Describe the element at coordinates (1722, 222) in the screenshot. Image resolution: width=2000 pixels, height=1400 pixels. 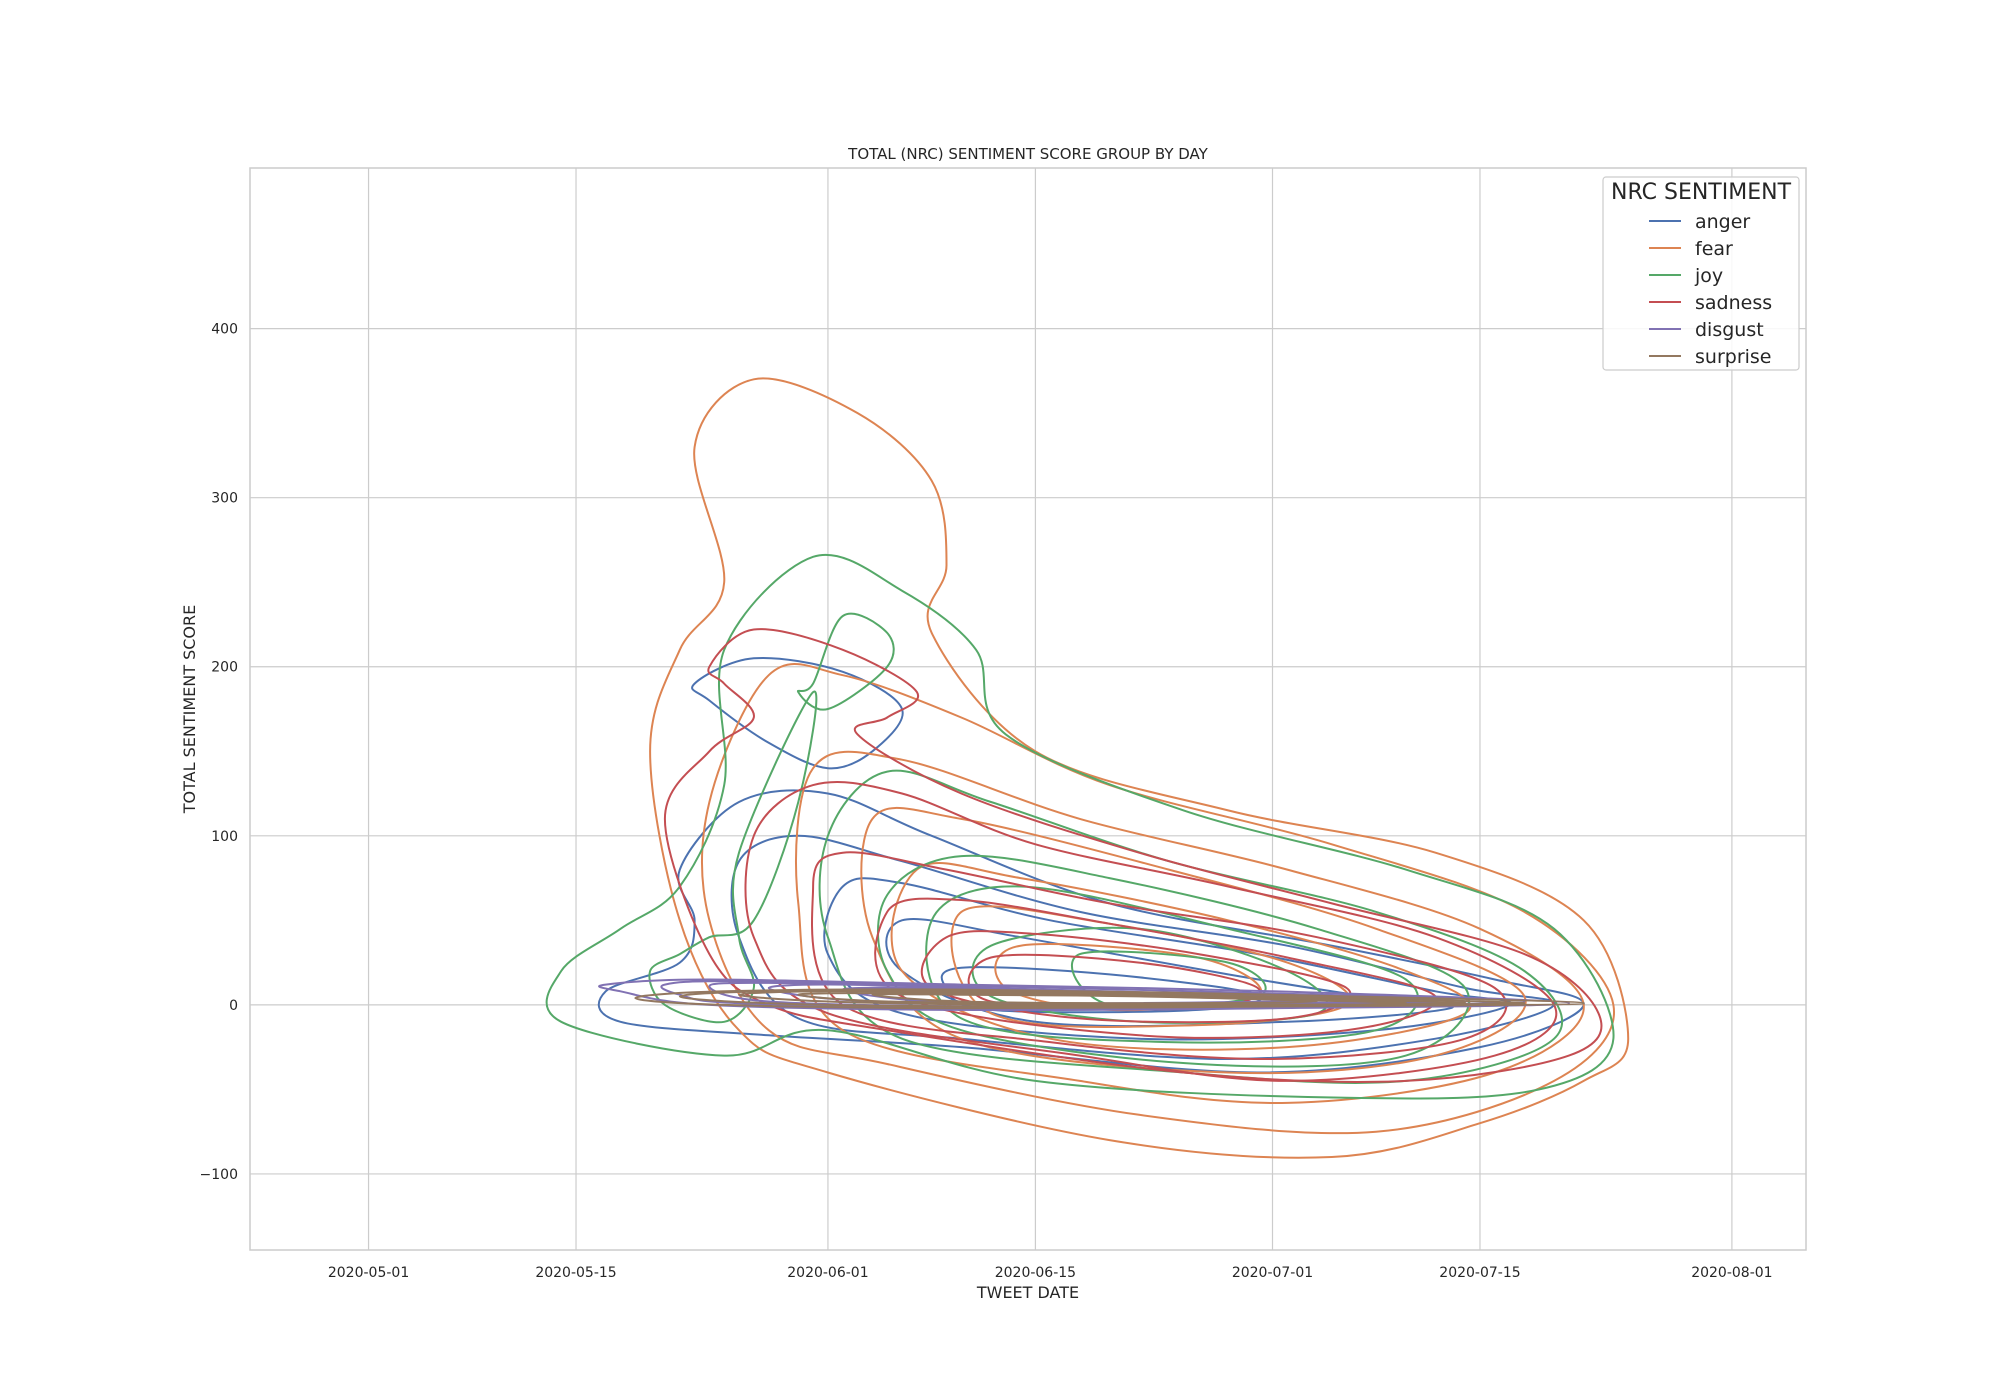
I see `legend-label-anger: anger` at that location.